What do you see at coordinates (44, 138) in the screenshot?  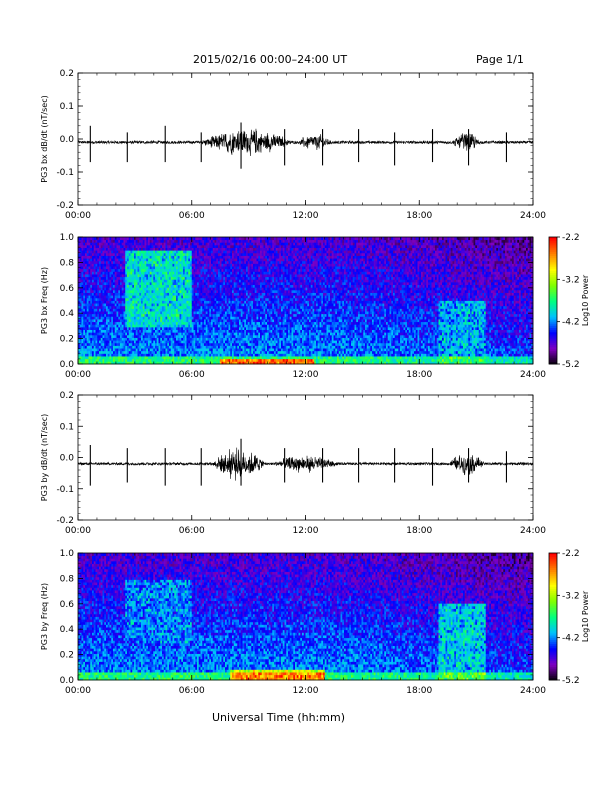 I see `y-axis-label: PG3 bx dB/dt (nT/sec)` at bounding box center [44, 138].